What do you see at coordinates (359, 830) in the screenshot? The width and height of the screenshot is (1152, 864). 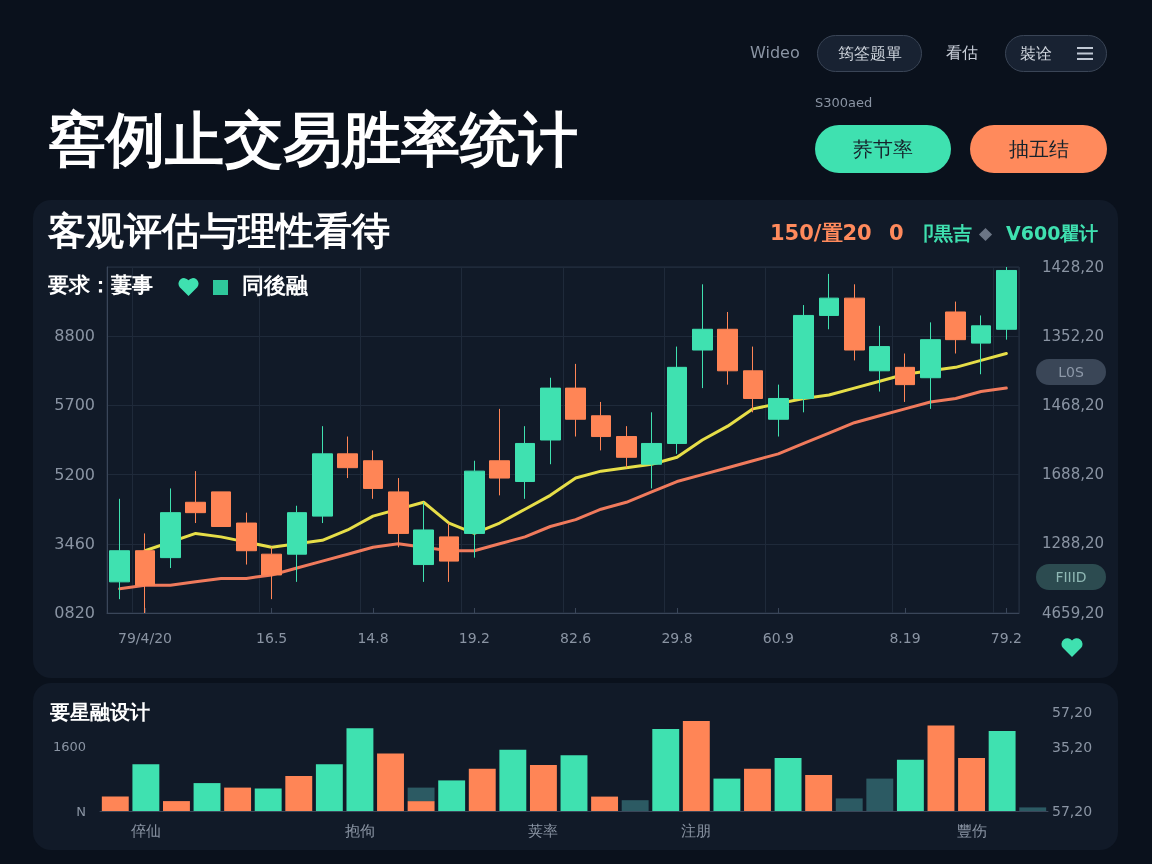 I see `x-tick-label: 抱佝` at bounding box center [359, 830].